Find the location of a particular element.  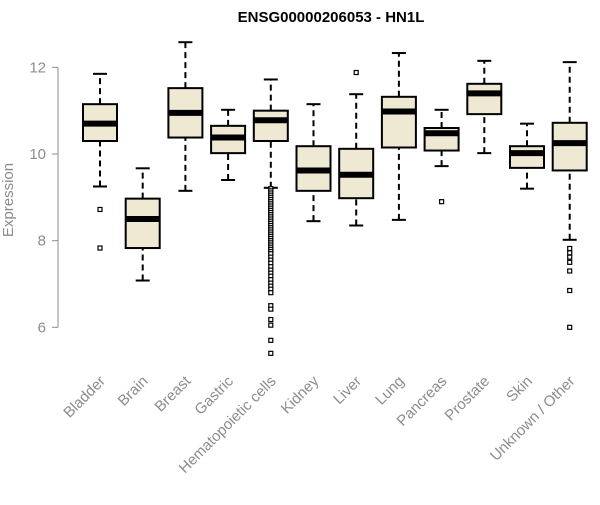

x-tick-label: Skin is located at coordinates (519, 389).